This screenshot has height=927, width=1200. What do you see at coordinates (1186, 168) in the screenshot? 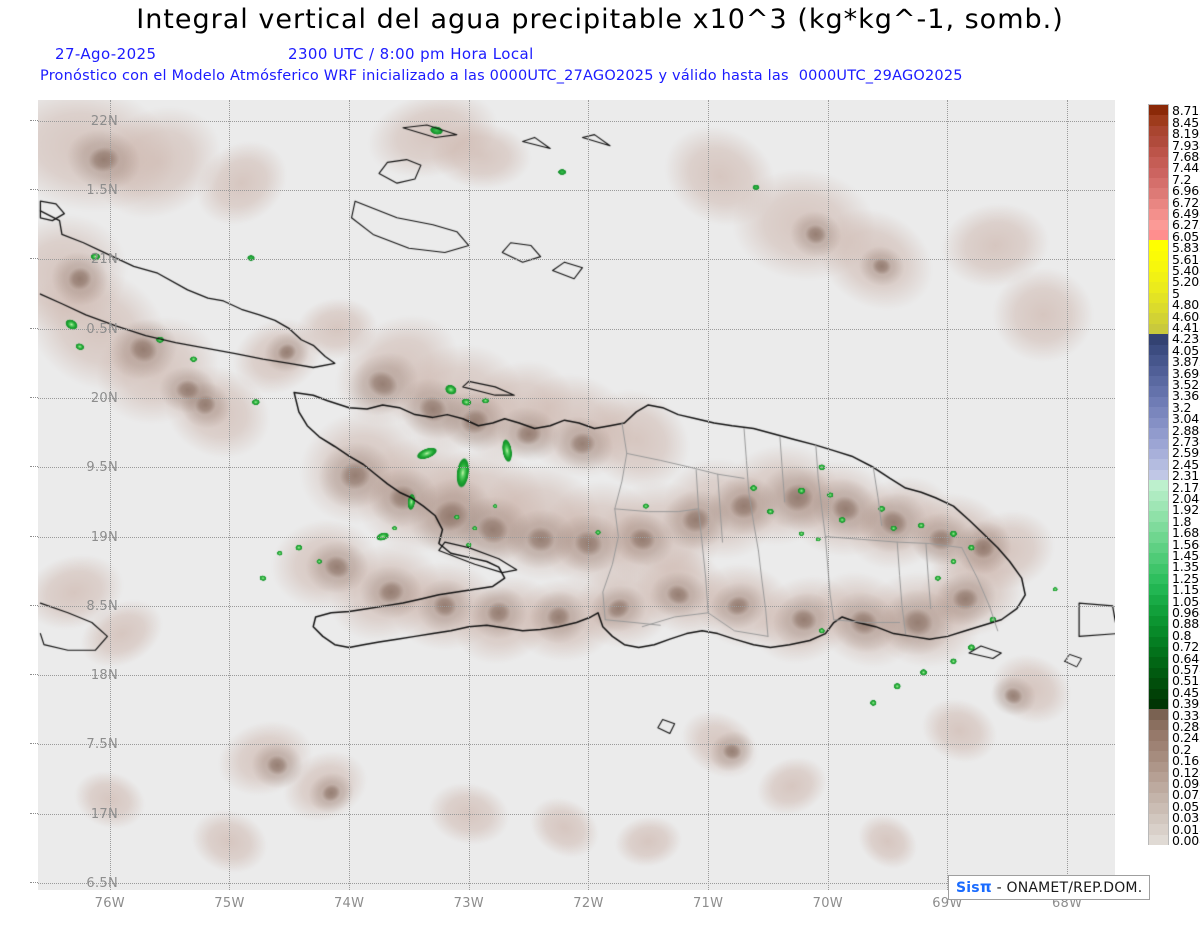
I see `colorbar-tick-label: 7.442` at bounding box center [1186, 168].